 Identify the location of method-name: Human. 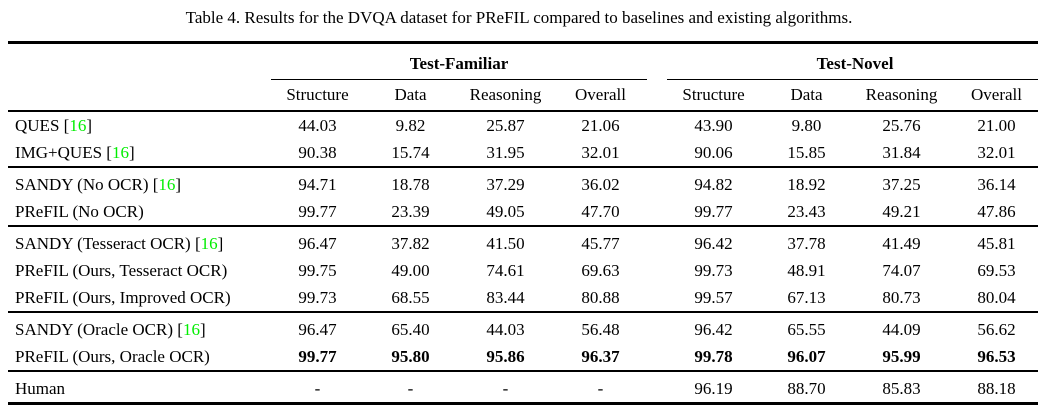
(40, 388).